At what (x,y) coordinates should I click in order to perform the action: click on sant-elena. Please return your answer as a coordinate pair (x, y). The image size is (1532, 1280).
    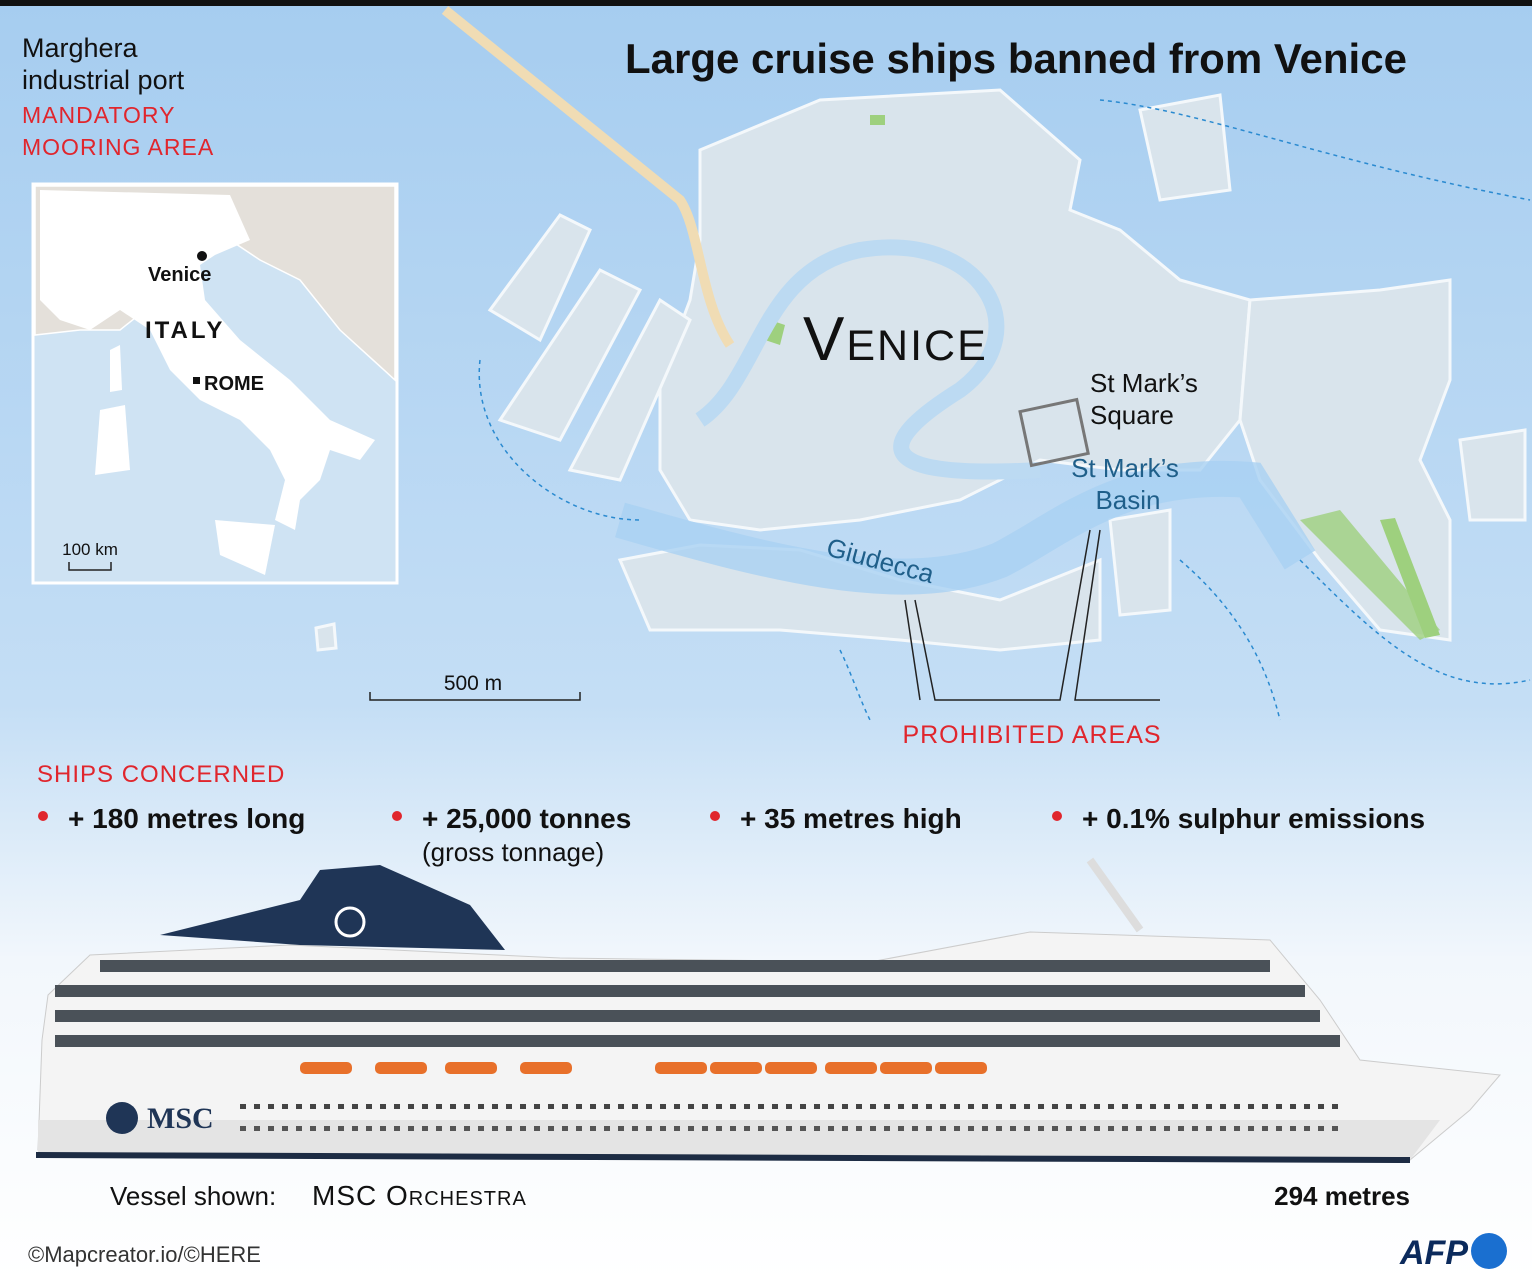
    Looking at the image, I should click on (1492, 475).